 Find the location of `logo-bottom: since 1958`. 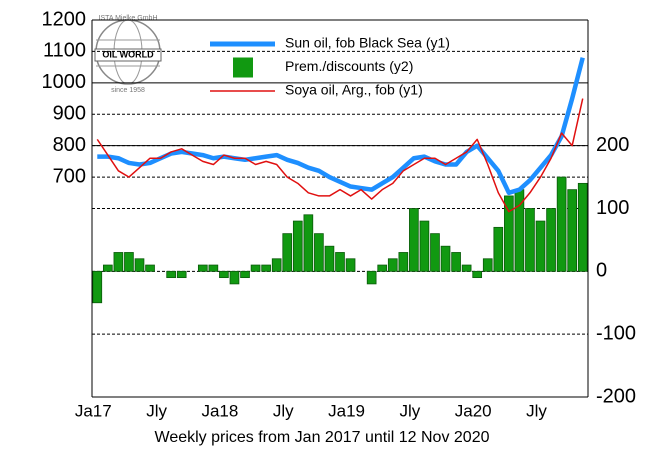

logo-bottom: since 1958 is located at coordinates (128, 90).